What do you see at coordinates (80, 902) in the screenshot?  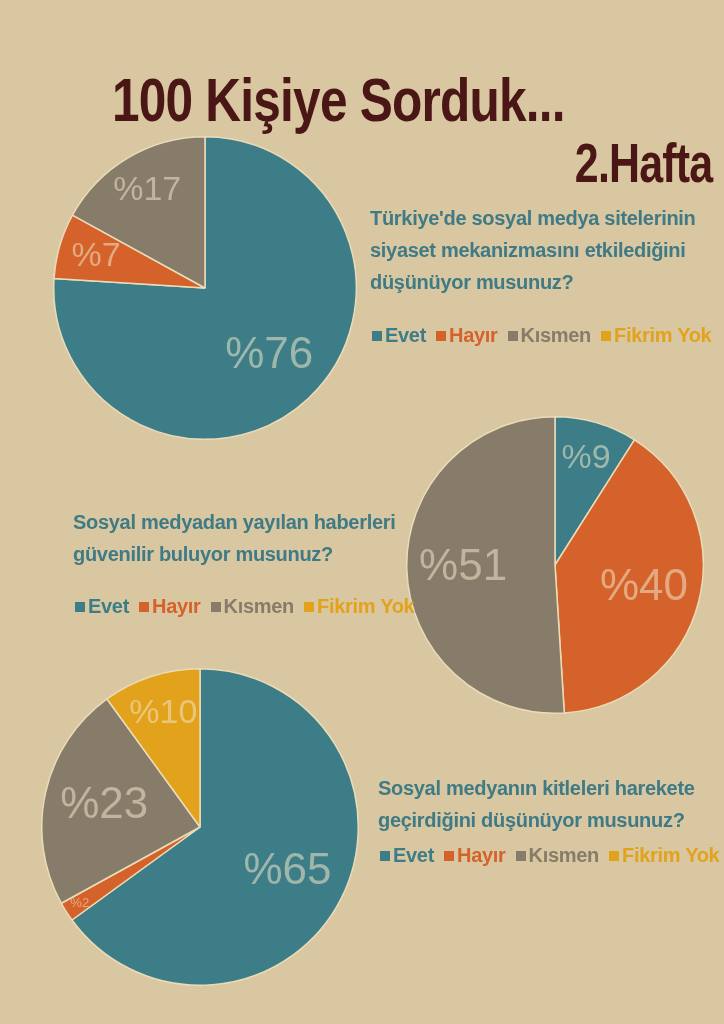 I see `data-label: %2` at bounding box center [80, 902].